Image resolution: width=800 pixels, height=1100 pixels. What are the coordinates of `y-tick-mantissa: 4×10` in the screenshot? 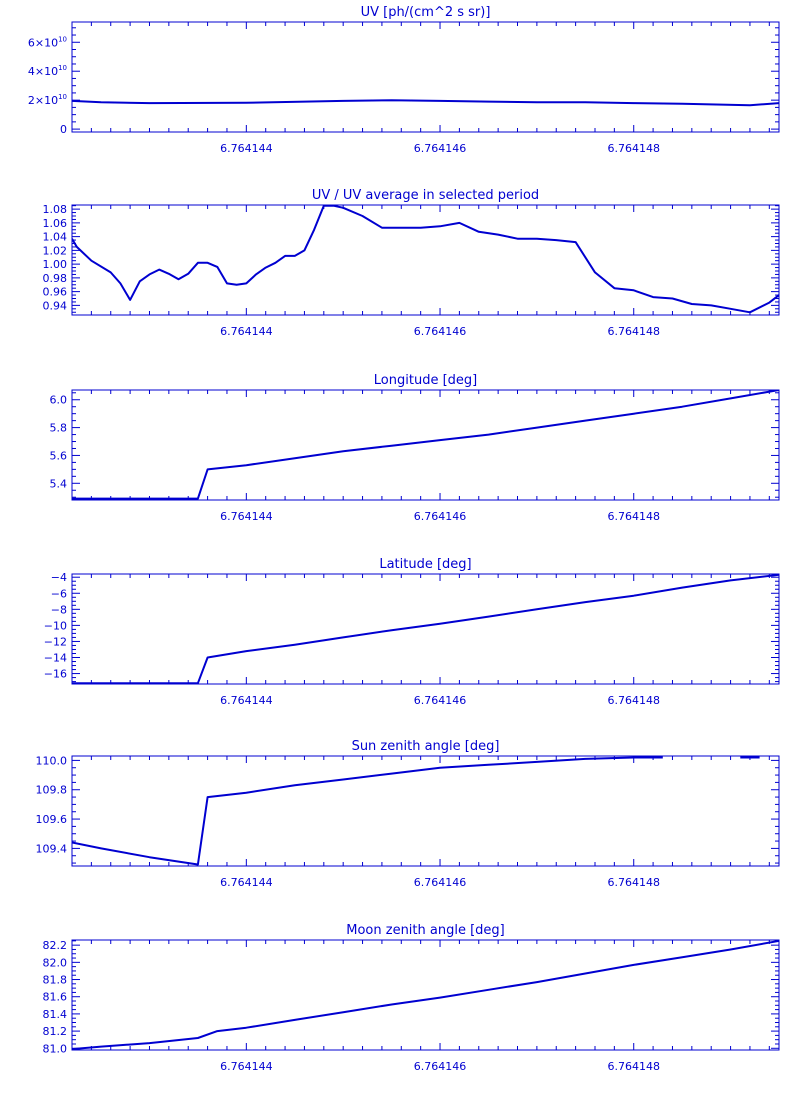 It's located at (43, 71).